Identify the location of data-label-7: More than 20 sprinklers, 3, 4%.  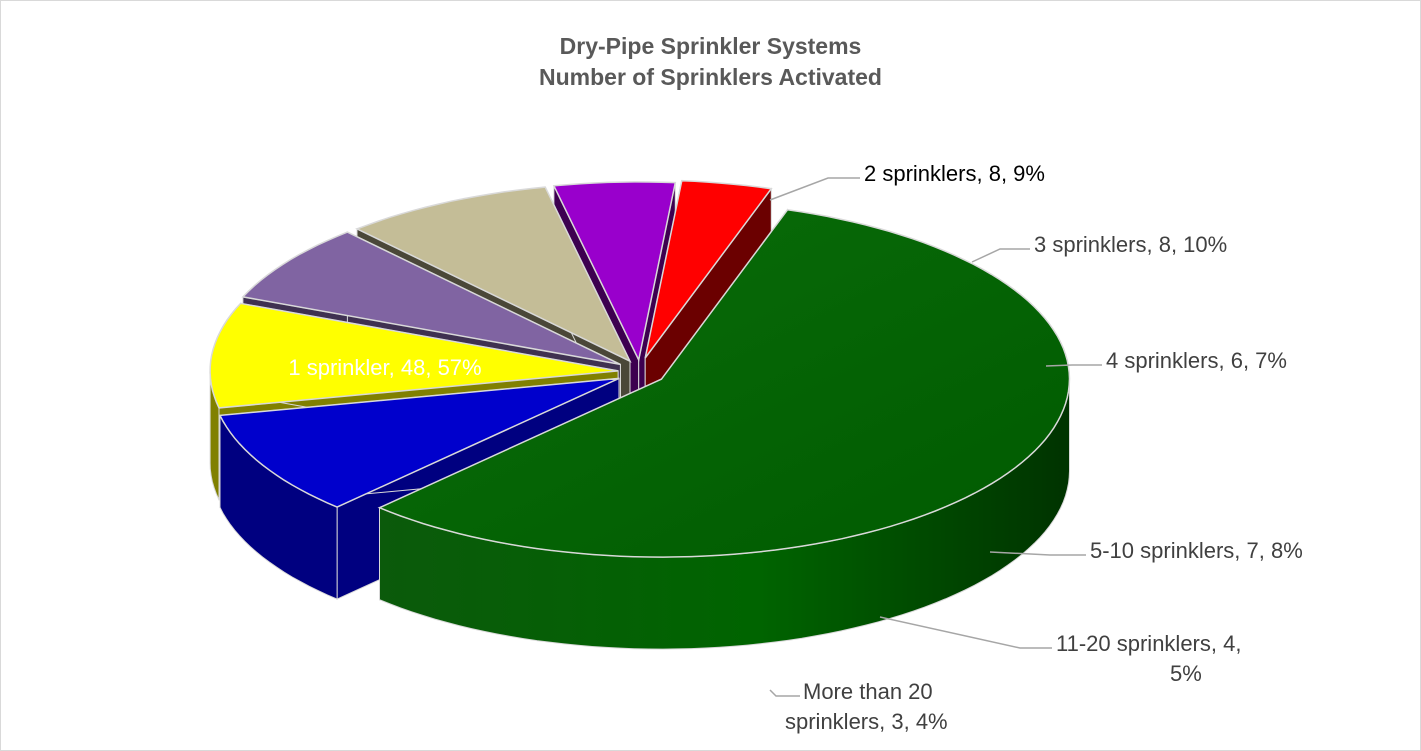
(866, 706).